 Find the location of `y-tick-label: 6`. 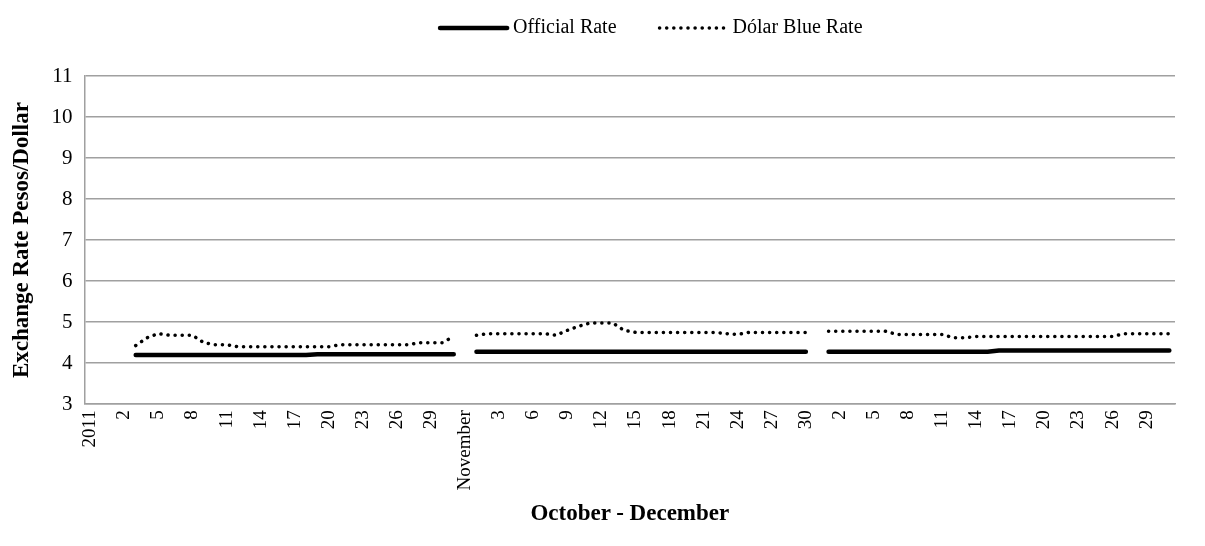

y-tick-label: 6 is located at coordinates (67, 279).